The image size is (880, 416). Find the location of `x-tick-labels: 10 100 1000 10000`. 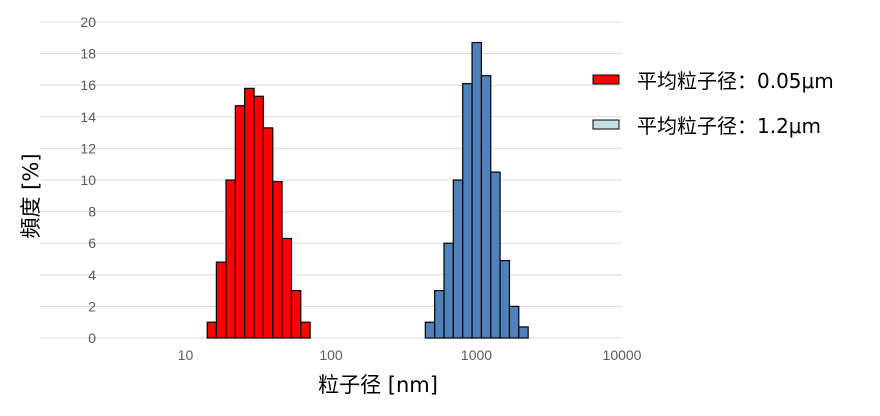

x-tick-labels: 10 100 1000 10000 is located at coordinates (410, 355).